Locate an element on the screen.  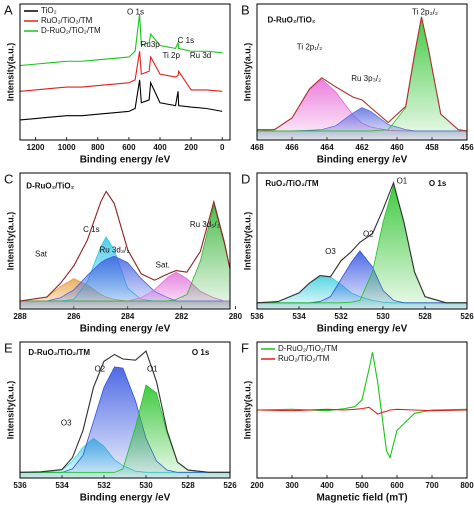
annotation: Sat. is located at coordinates (163, 265).